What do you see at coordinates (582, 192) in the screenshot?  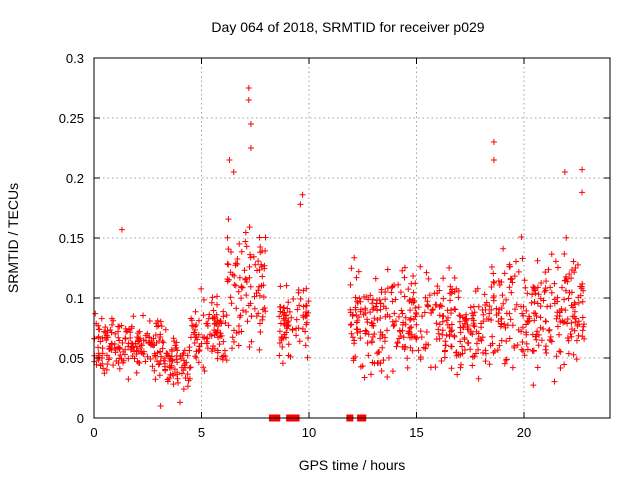 I see `data-point-peak` at bounding box center [582, 192].